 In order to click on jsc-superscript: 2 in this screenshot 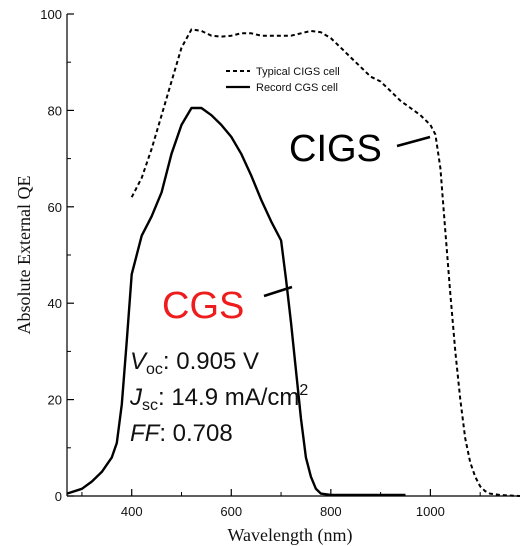, I will do `click(303, 390)`.